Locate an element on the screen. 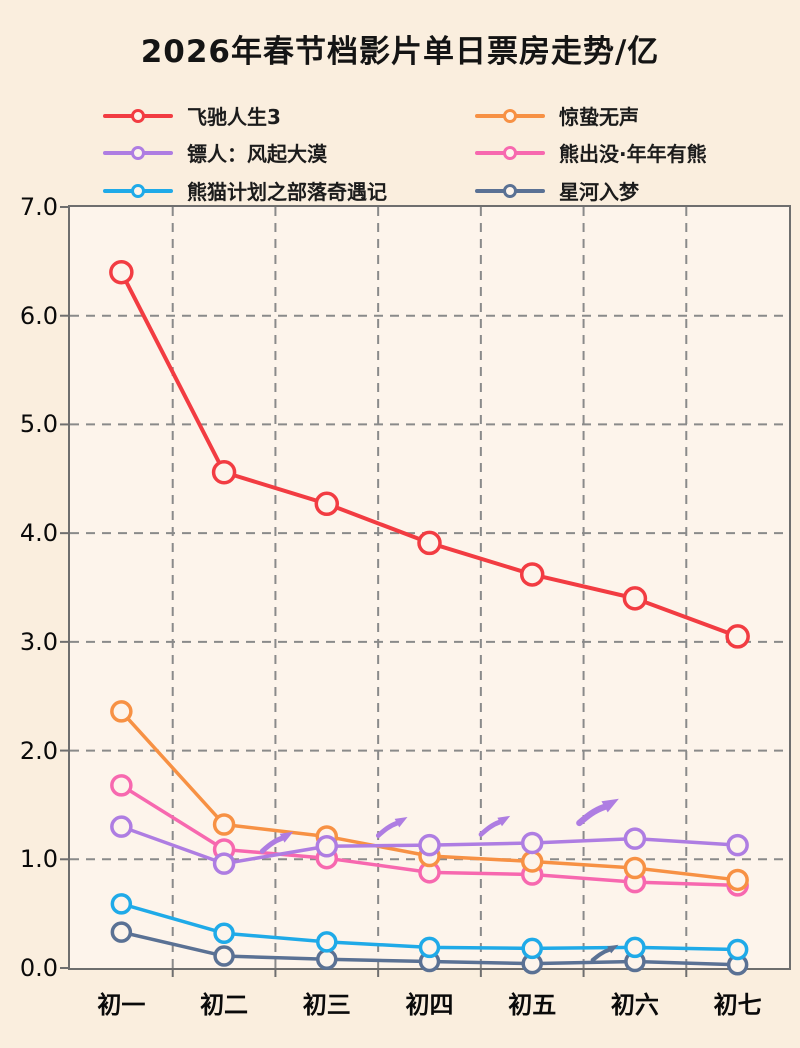  y-tick-label: 2.0 is located at coordinates (38, 750).